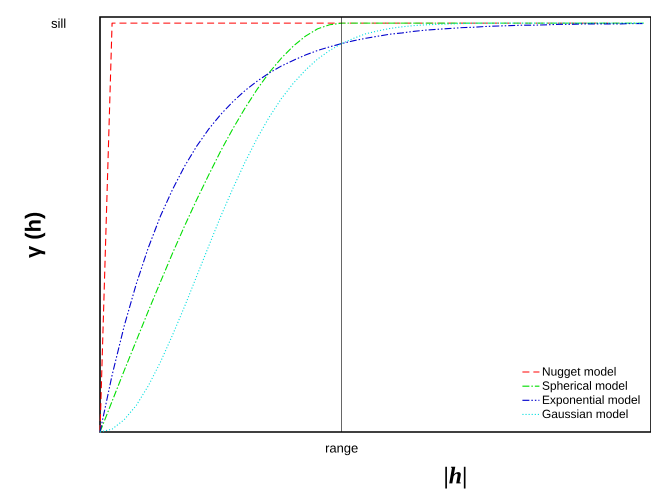  Describe the element at coordinates (35, 235) in the screenshot. I see `y-axis-title: γ (h)` at that location.